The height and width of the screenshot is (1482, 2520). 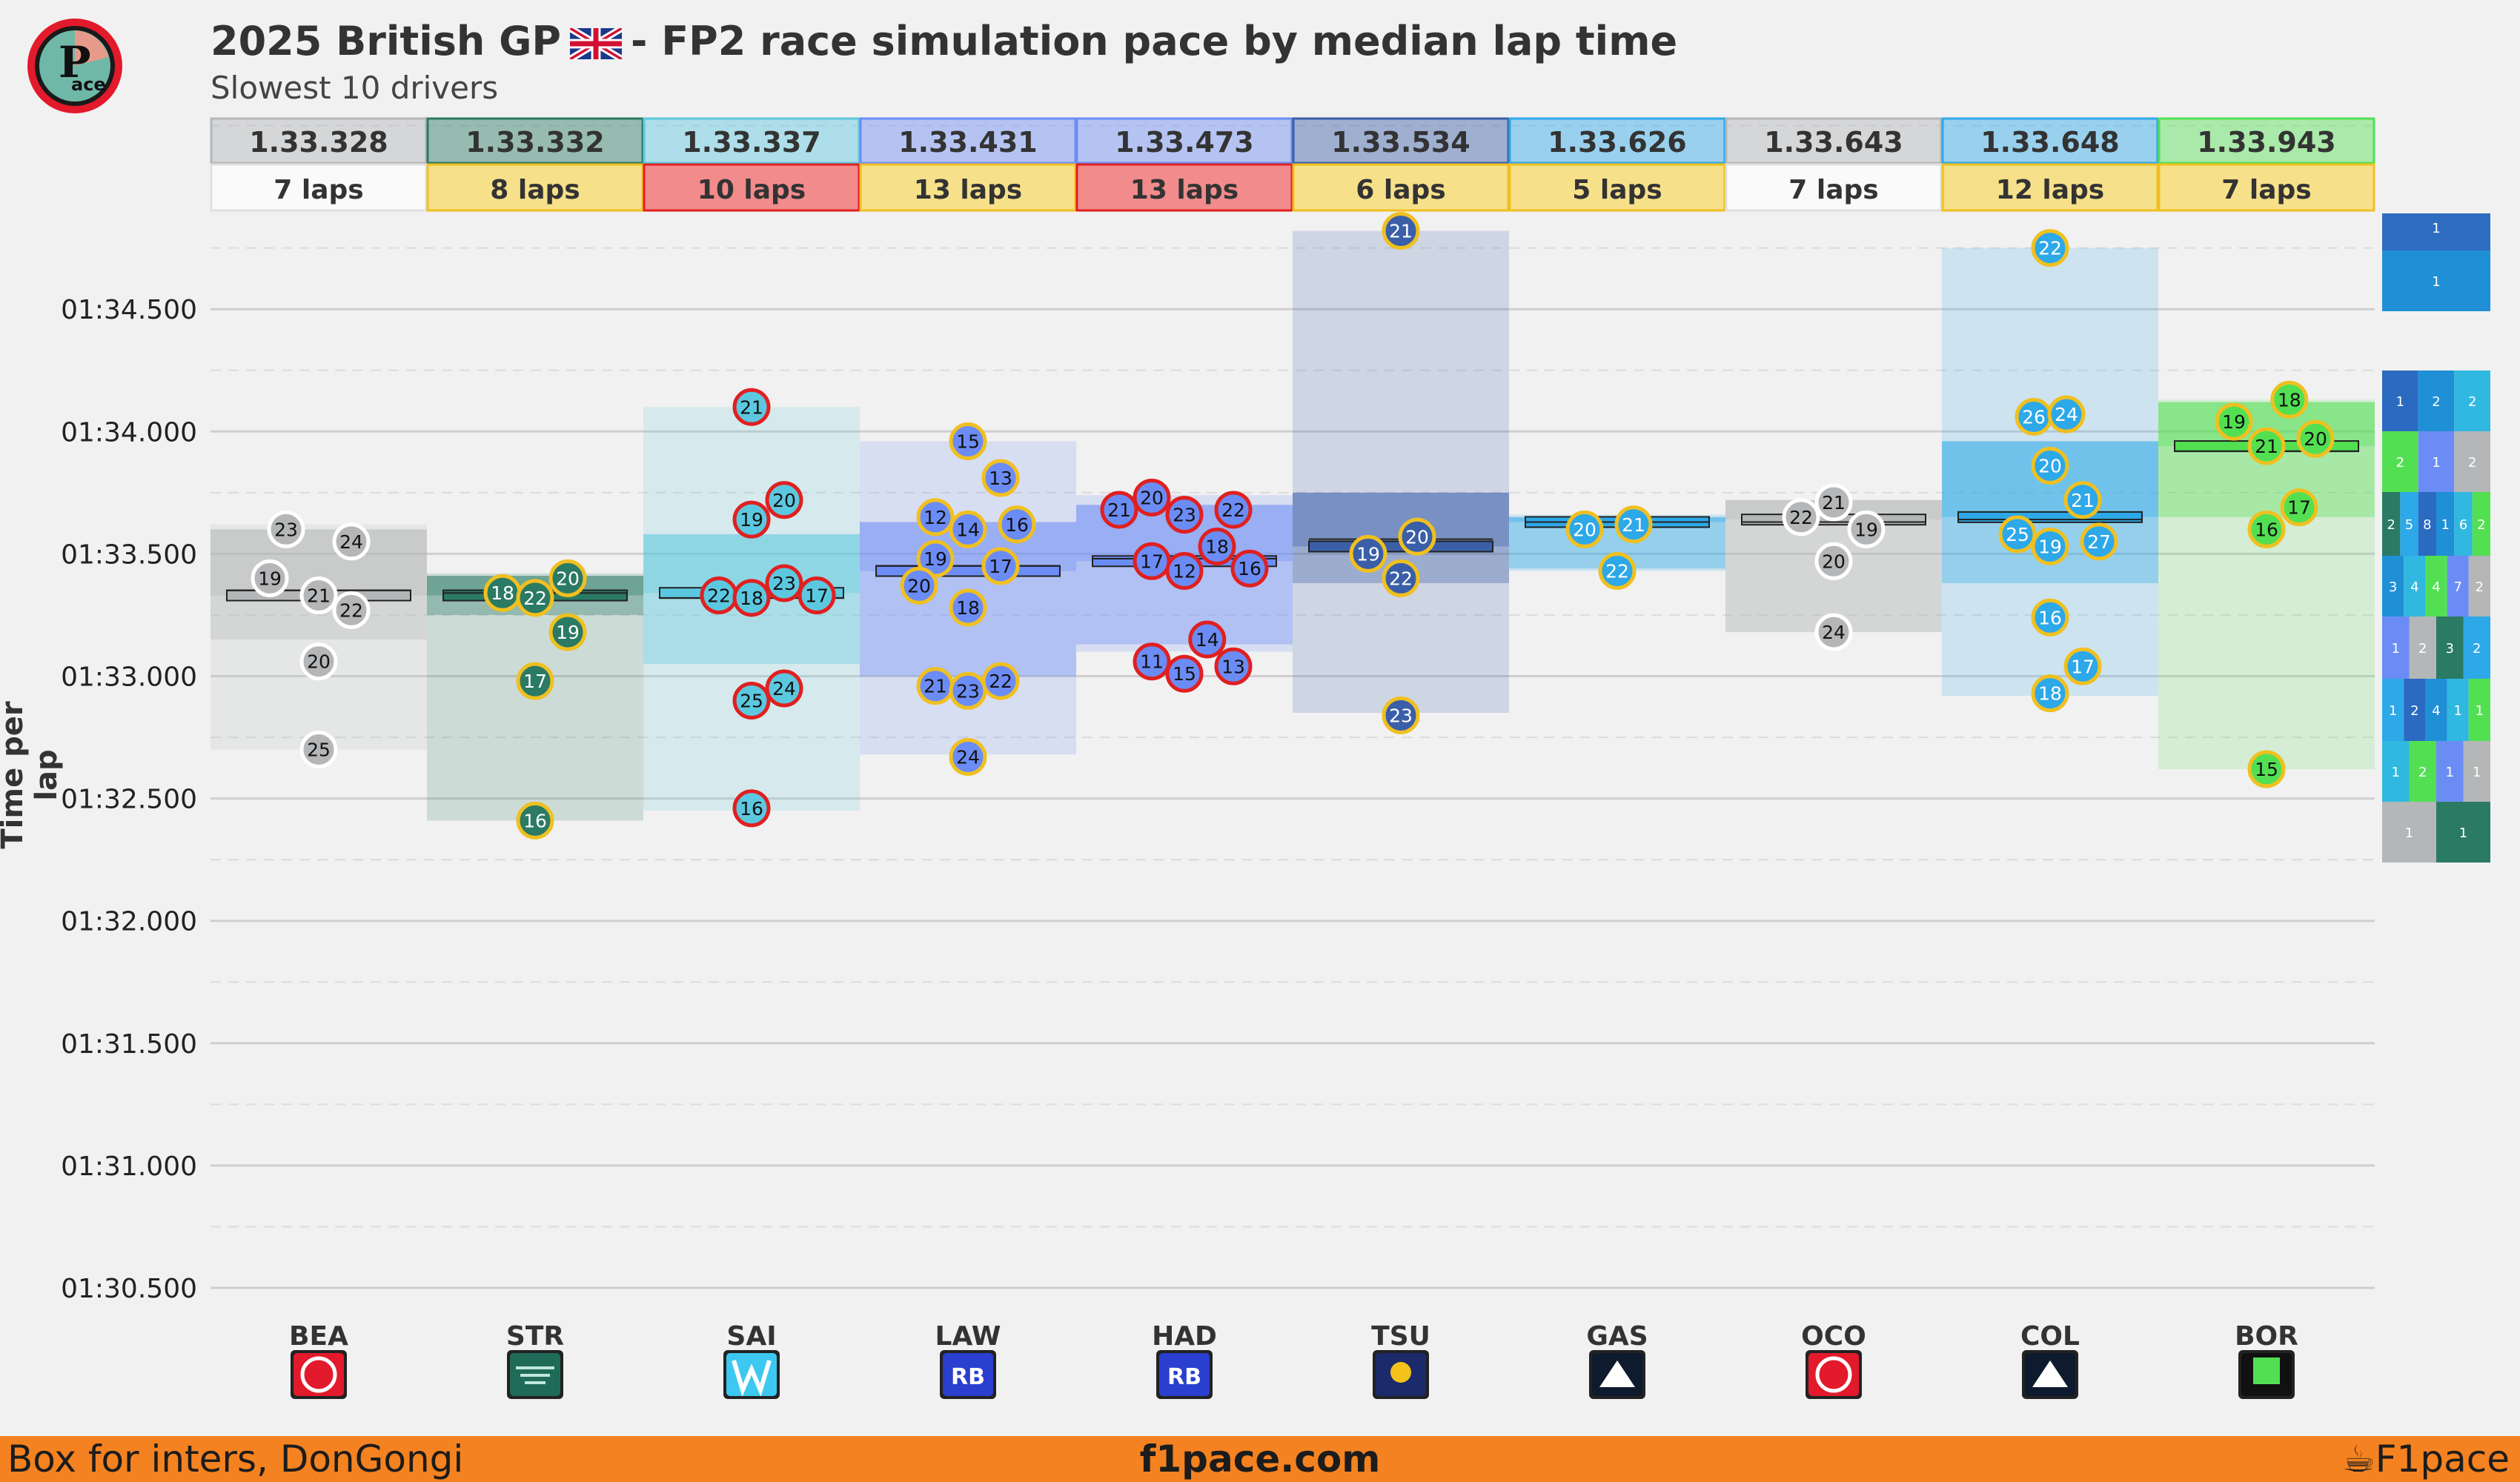 I want to click on median-time-label: 1.33.431, so click(x=968, y=142).